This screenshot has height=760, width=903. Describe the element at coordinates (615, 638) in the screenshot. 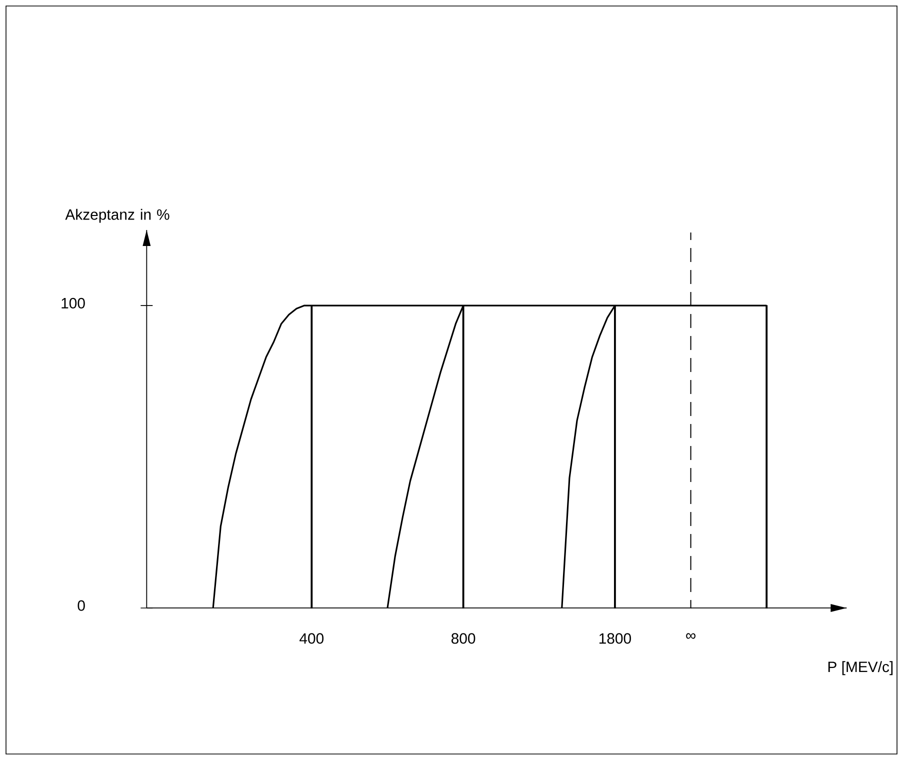

I see `x-tick-label: 1800` at that location.